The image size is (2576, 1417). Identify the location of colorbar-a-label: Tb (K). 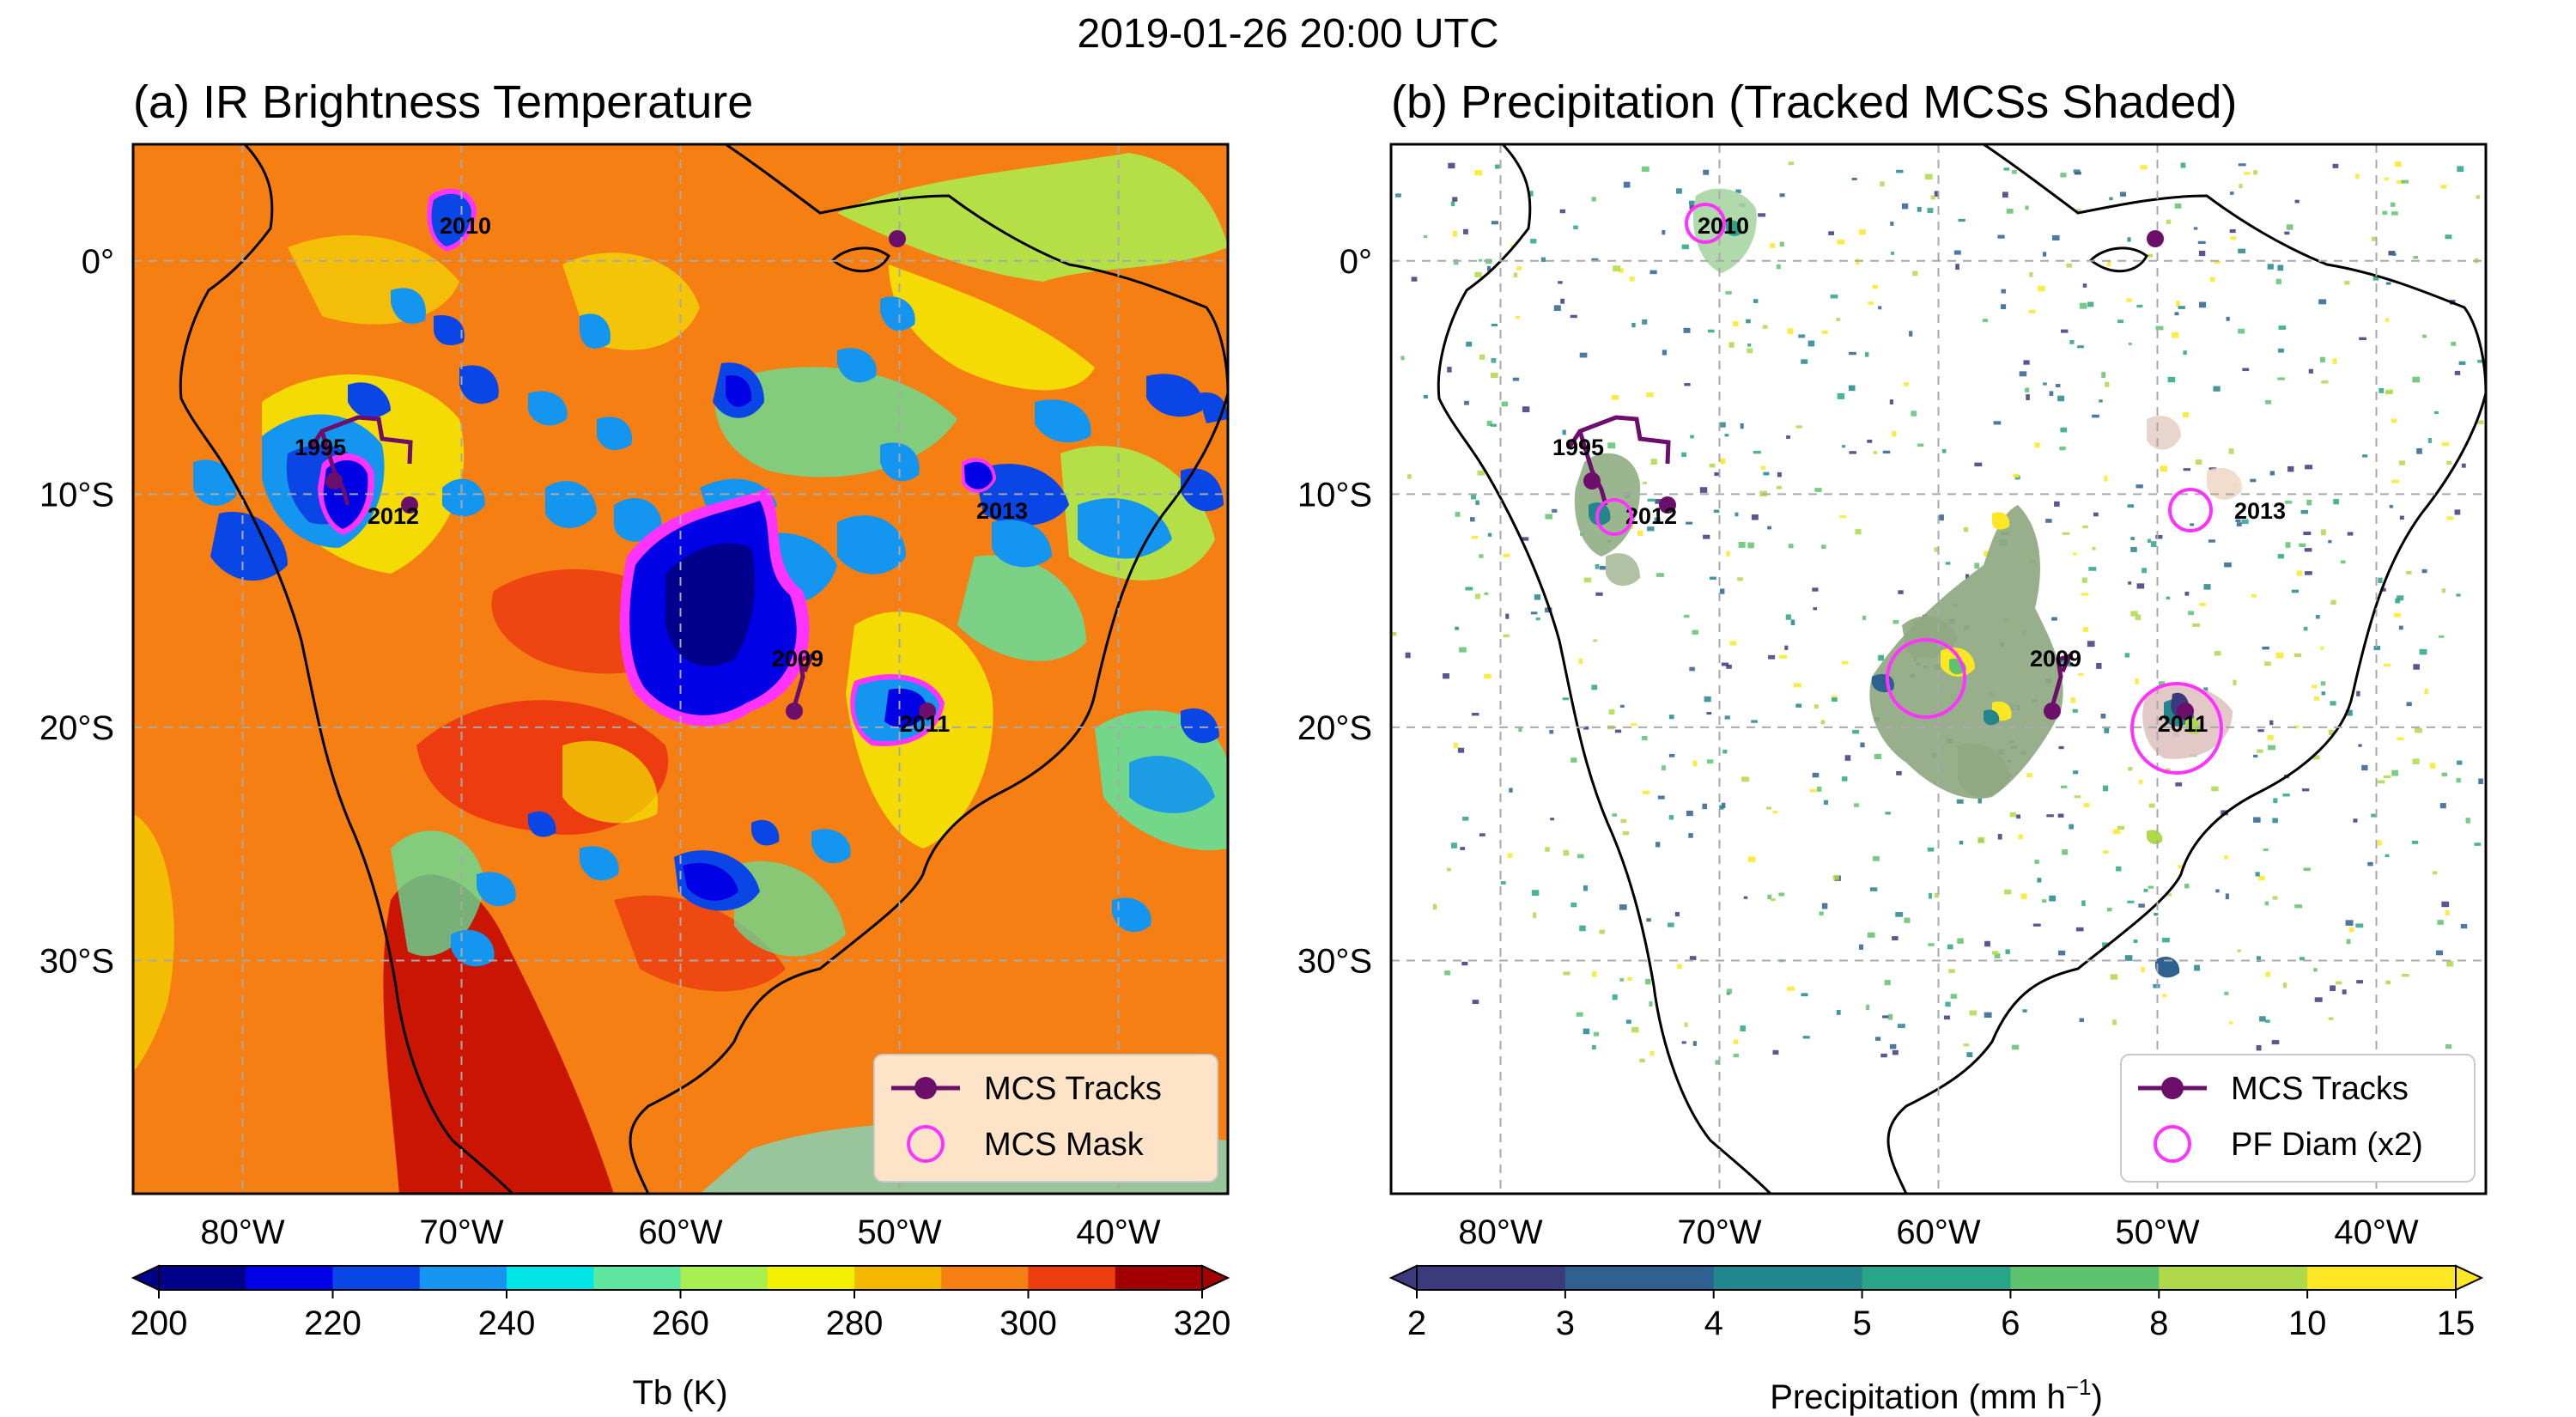
(680, 1393).